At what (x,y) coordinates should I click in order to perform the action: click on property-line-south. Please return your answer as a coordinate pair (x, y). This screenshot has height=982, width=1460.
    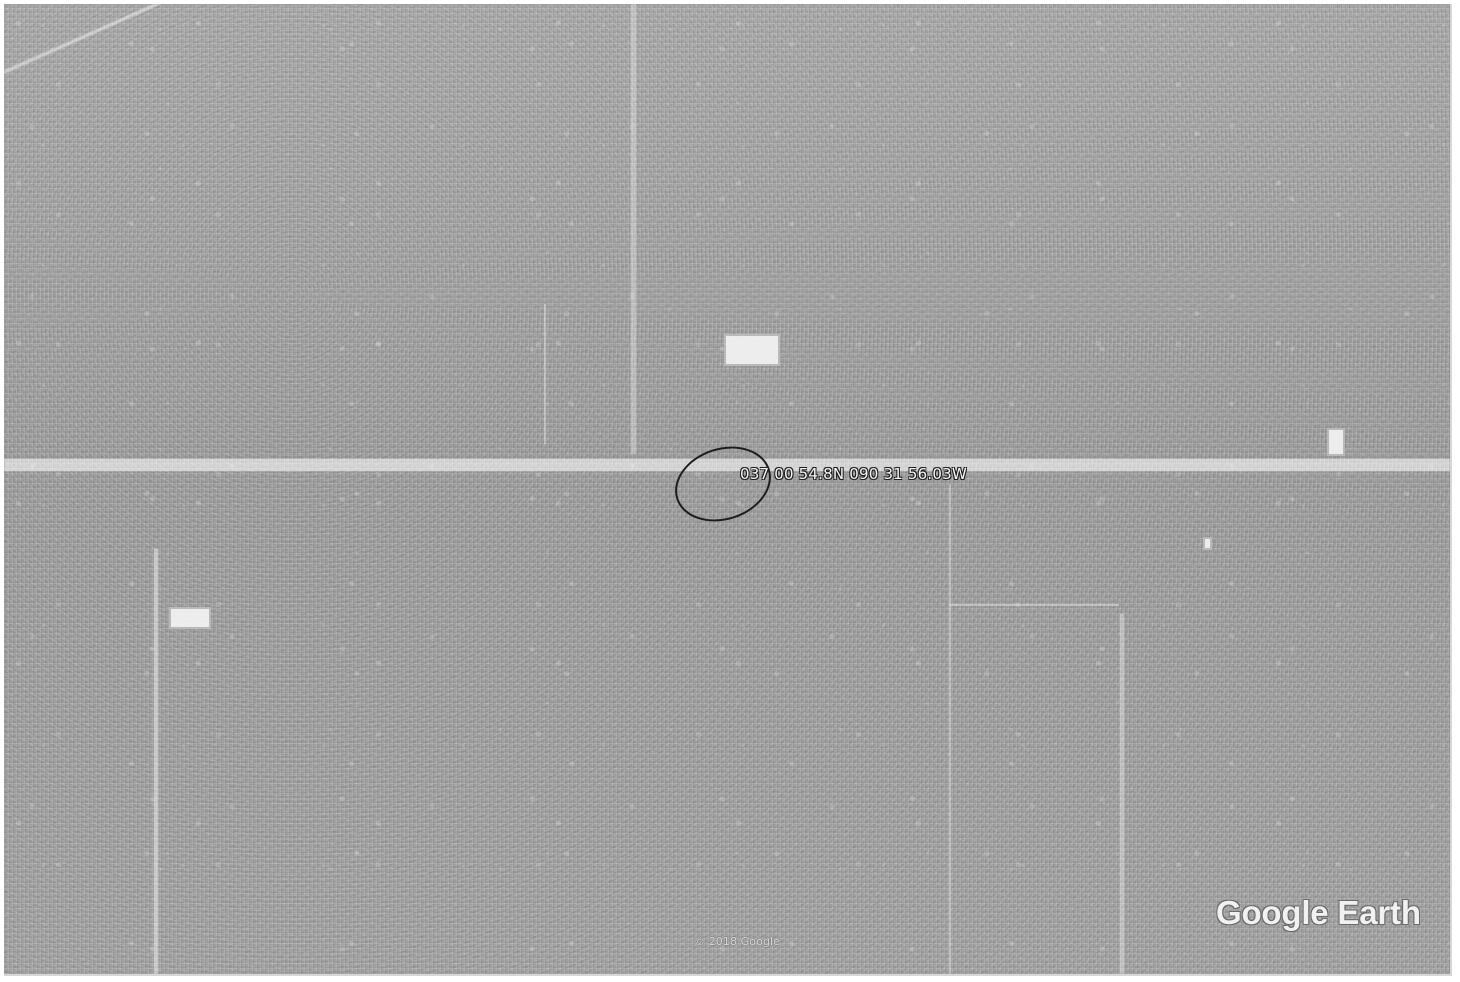
    Looking at the image, I should click on (1034, 605).